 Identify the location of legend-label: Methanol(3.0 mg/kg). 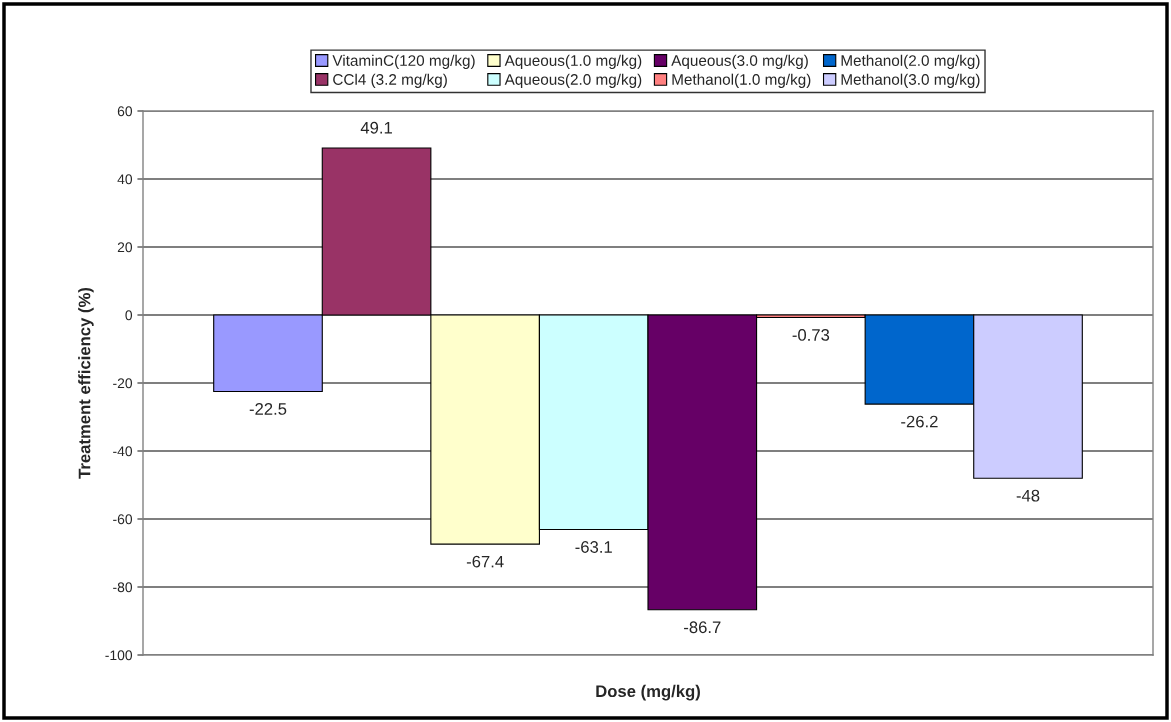
(910, 80).